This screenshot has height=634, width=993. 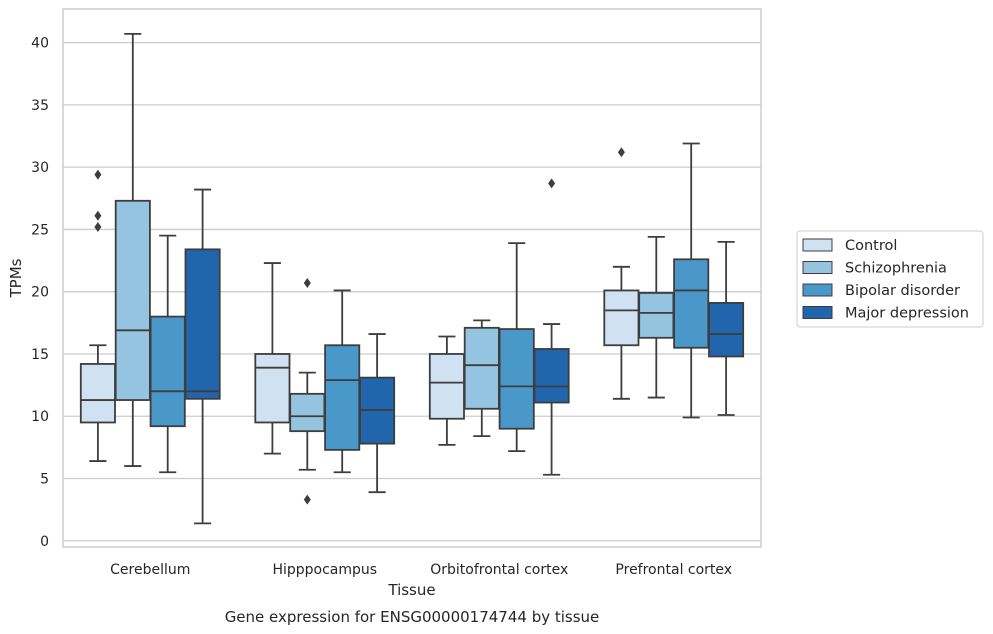 I want to click on y-tick-label-35: 35, so click(x=40, y=106).